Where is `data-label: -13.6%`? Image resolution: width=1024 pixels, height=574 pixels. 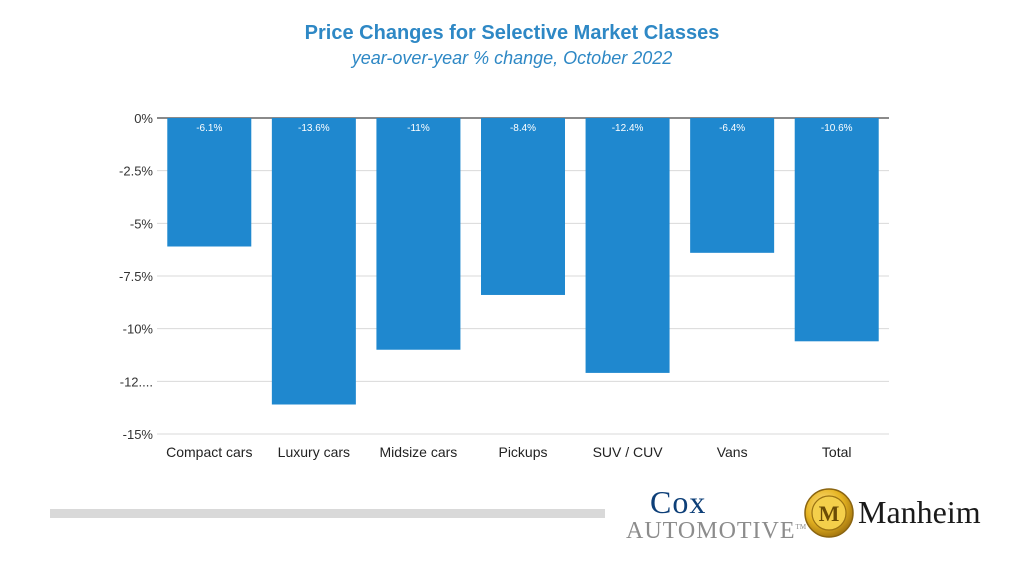 data-label: -13.6% is located at coordinates (314, 128).